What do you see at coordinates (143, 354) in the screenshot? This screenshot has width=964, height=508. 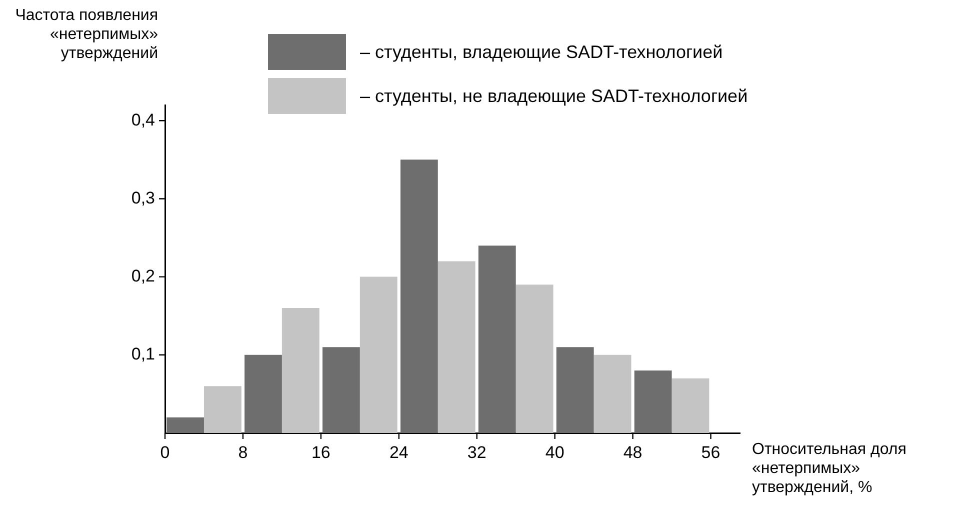 I see `y-tick-label: 0,1` at bounding box center [143, 354].